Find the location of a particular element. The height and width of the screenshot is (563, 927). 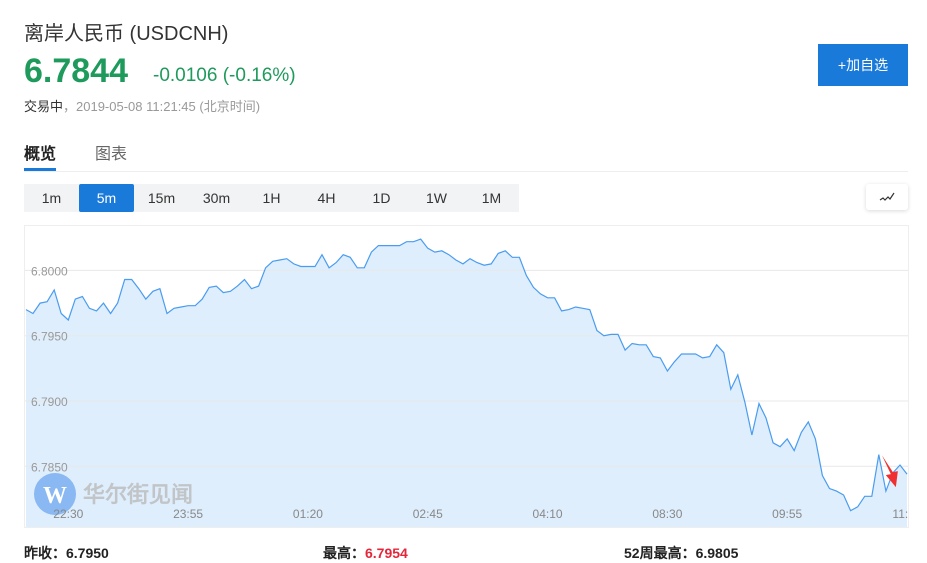

period-1w: 1W is located at coordinates (436, 198).